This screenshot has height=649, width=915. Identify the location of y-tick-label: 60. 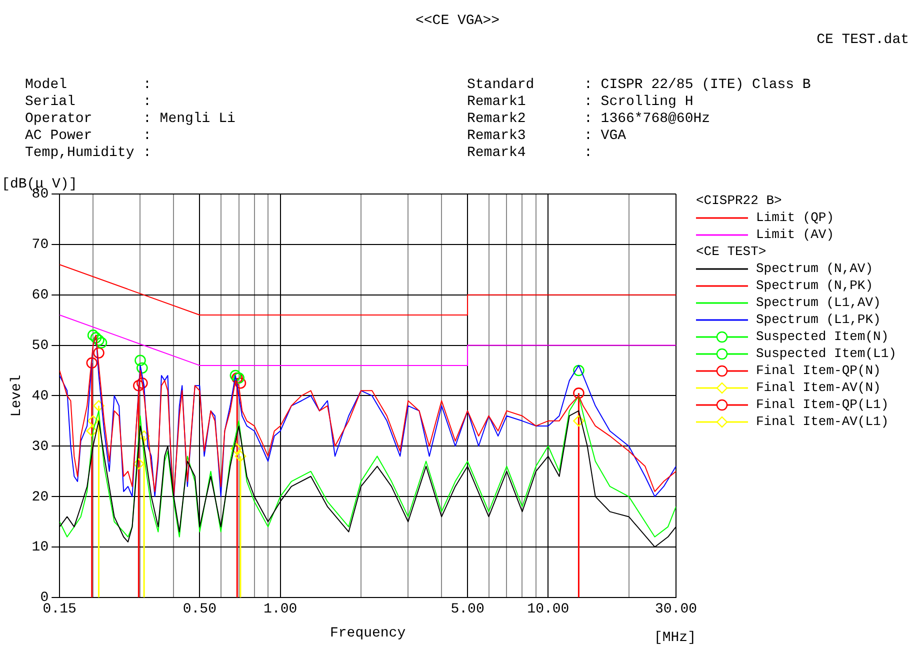
(40, 296).